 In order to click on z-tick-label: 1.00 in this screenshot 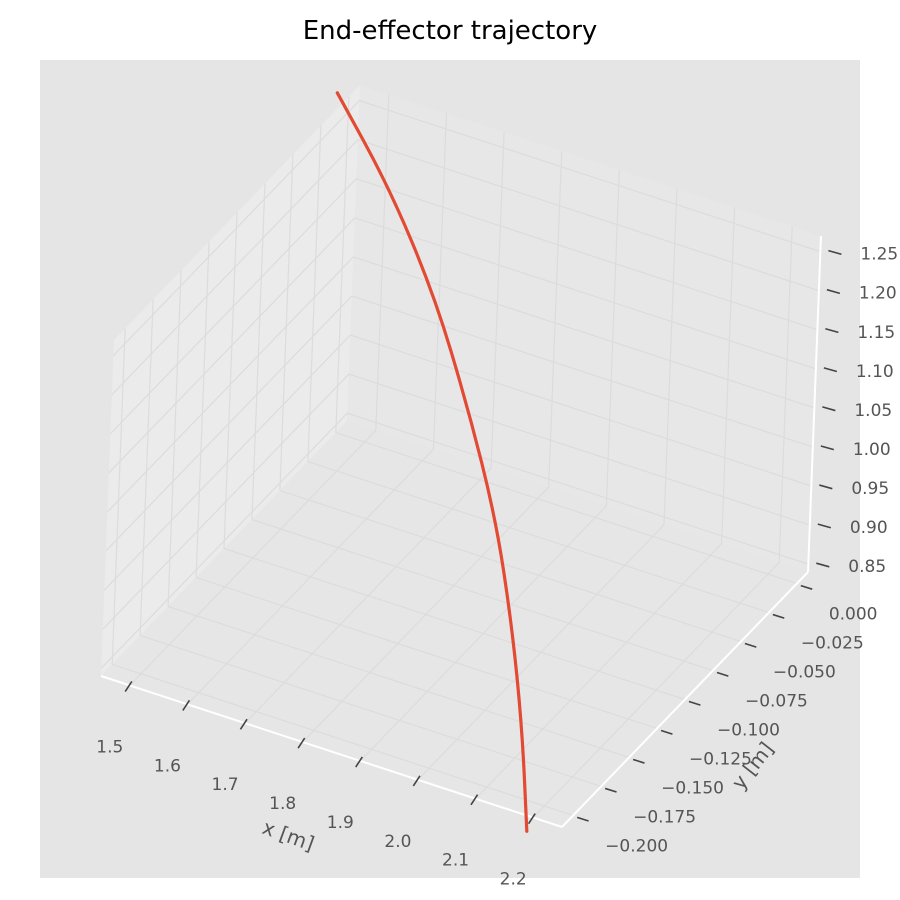, I will do `click(872, 450)`.